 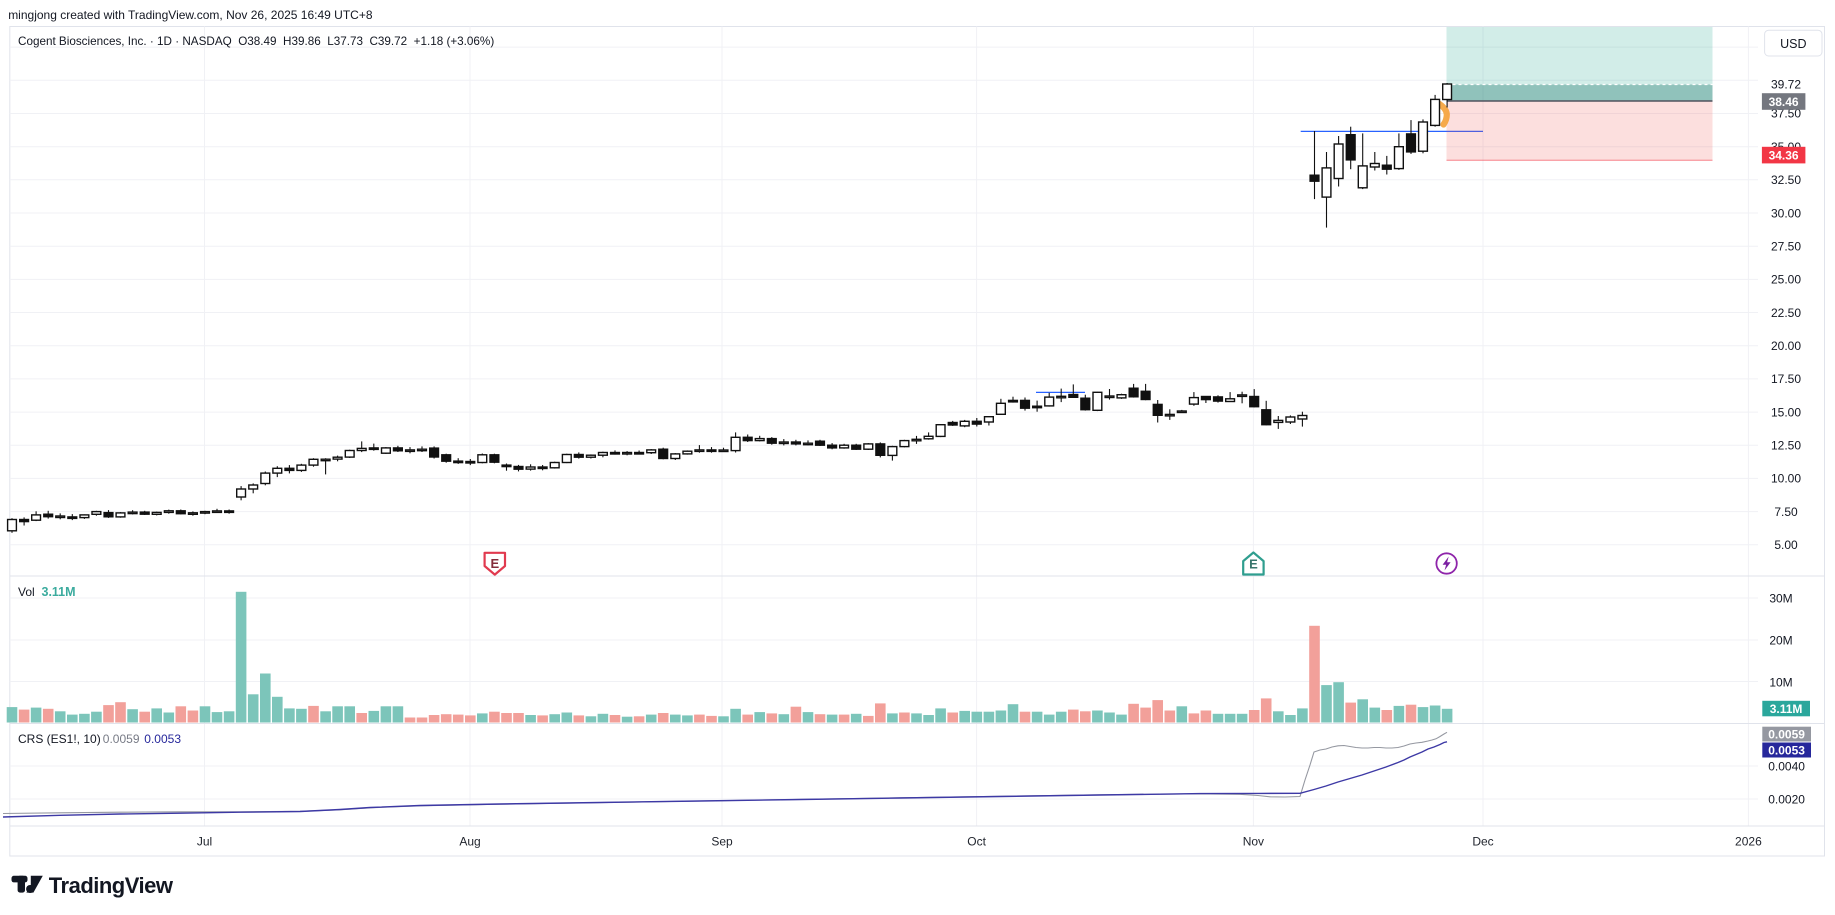 What do you see at coordinates (1786, 766) in the screenshot?
I see `svg-text: 0.0040` at bounding box center [1786, 766].